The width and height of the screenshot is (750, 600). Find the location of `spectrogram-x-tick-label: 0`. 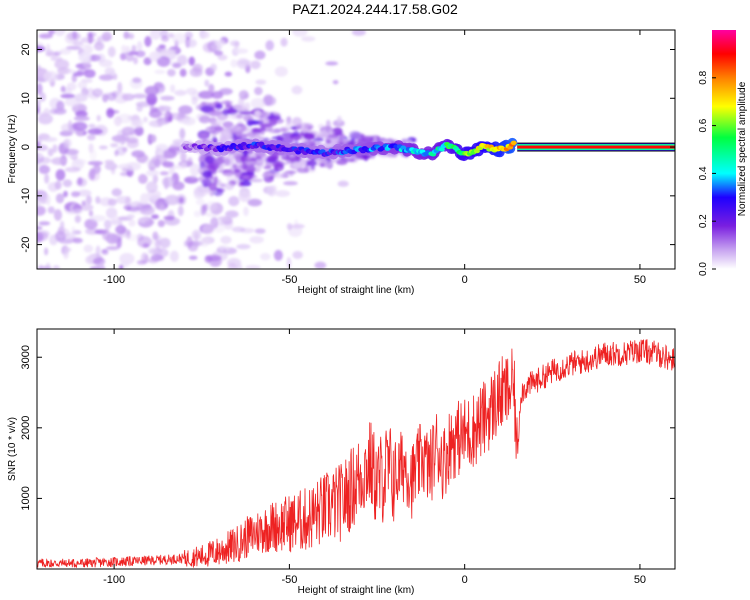

spectrogram-x-tick-label: 0 is located at coordinates (465, 280).